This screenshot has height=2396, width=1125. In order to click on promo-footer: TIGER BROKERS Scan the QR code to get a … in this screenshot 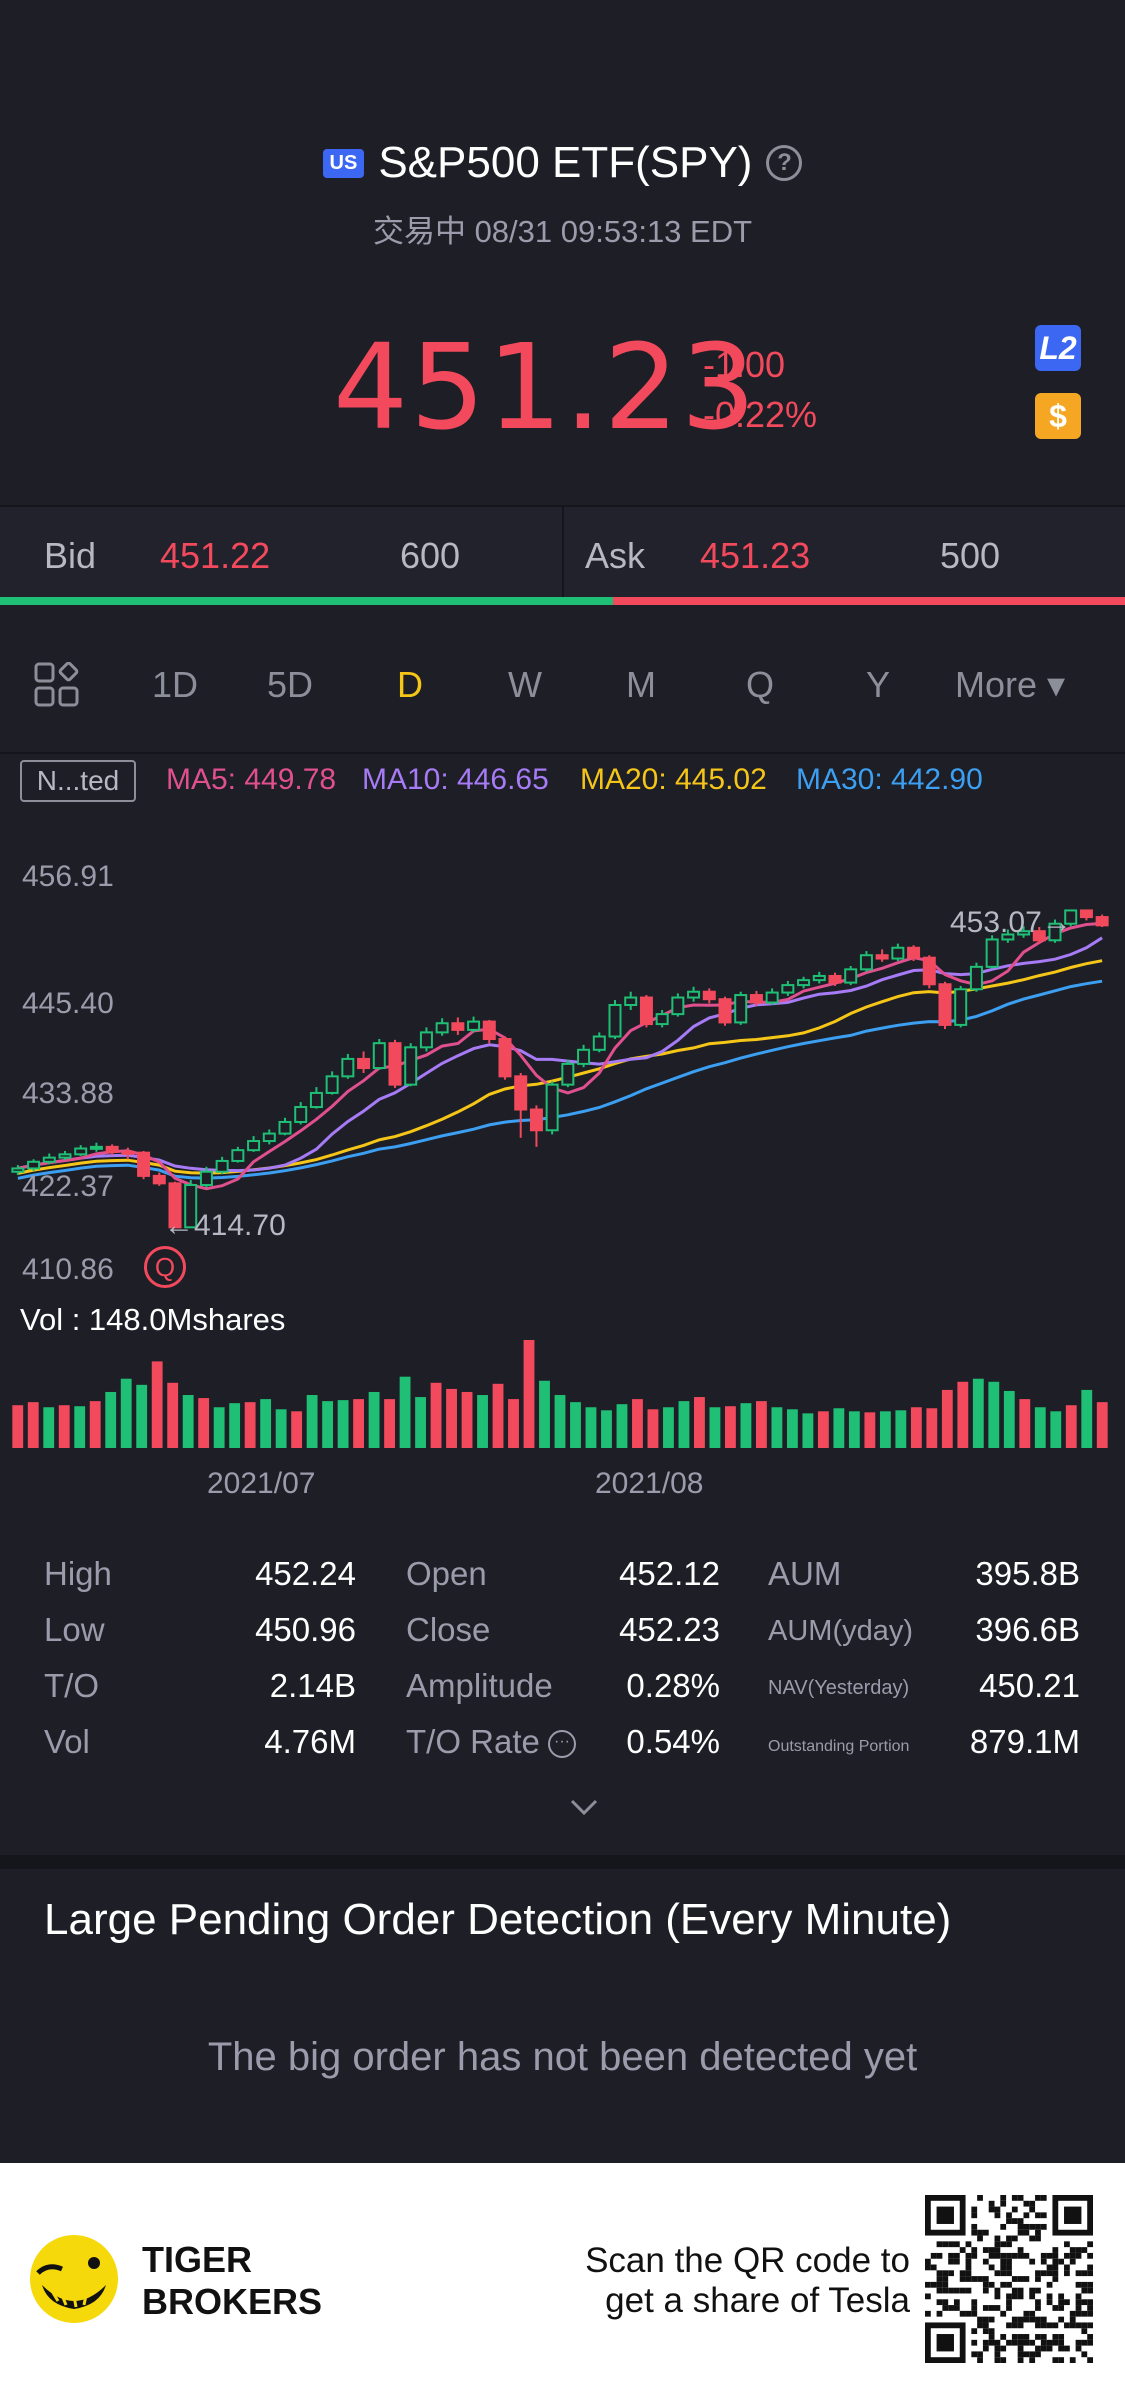, I will do `click(562, 2279)`.